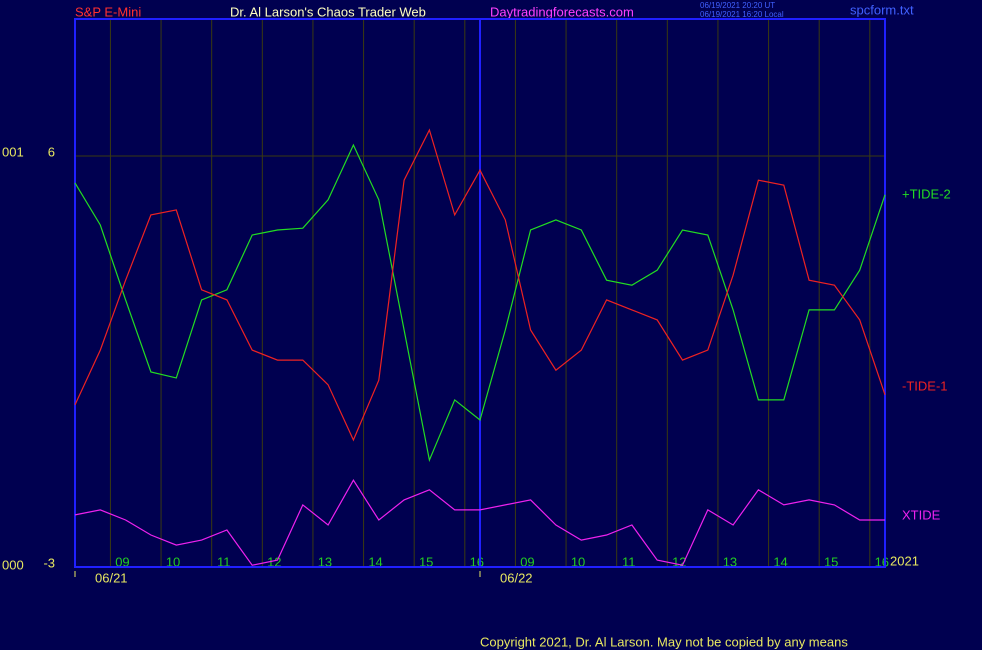  I want to click on y-tick-label: 6, so click(51, 151).